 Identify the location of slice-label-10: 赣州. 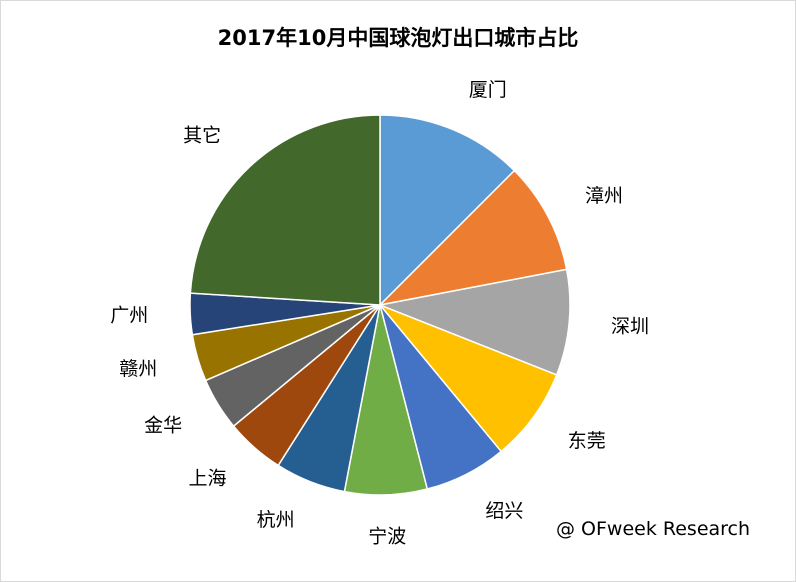
(138, 369).